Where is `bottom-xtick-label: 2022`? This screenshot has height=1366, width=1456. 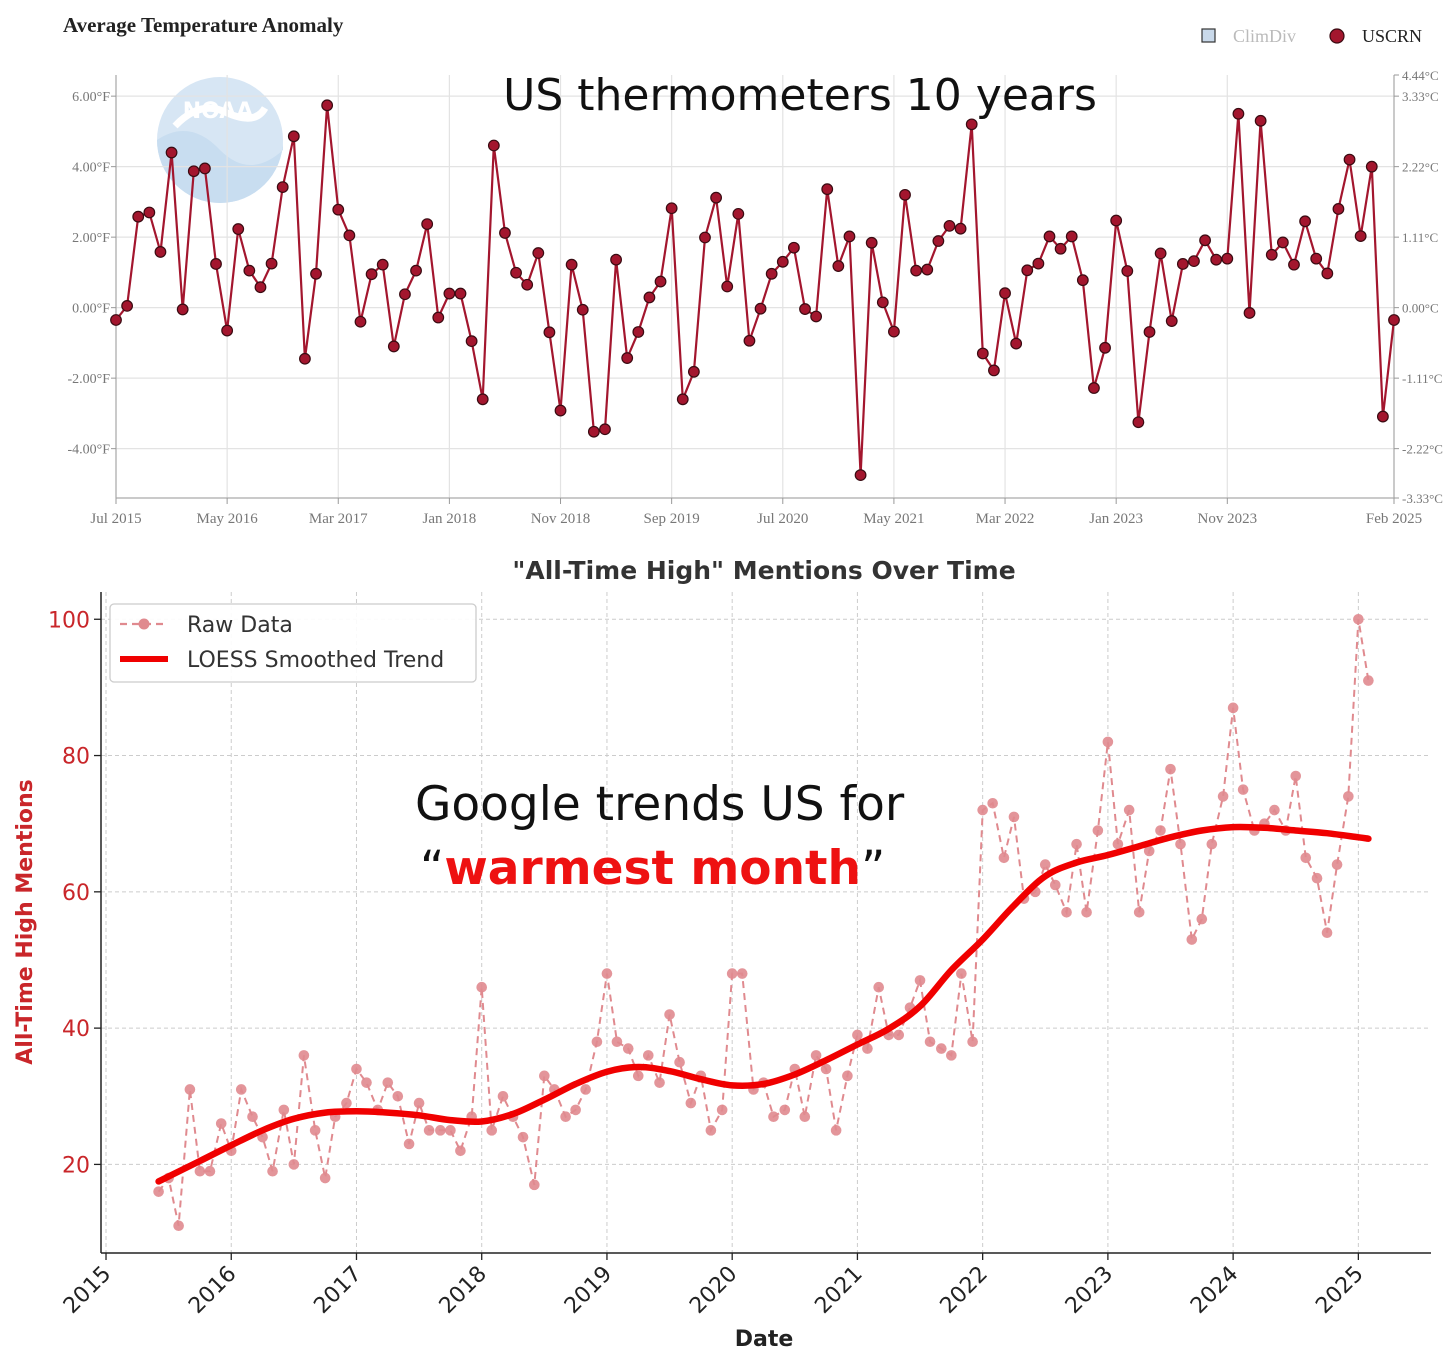
bottom-xtick-label: 2022 is located at coordinates (964, 1290).